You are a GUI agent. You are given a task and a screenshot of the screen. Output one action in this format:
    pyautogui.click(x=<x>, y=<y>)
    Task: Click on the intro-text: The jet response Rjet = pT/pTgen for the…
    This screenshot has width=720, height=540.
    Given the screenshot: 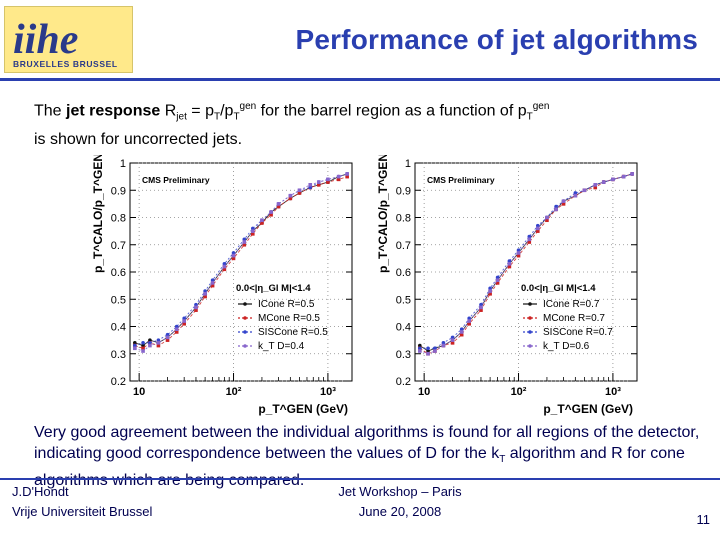 What is the action you would take?
    pyautogui.click(x=374, y=123)
    